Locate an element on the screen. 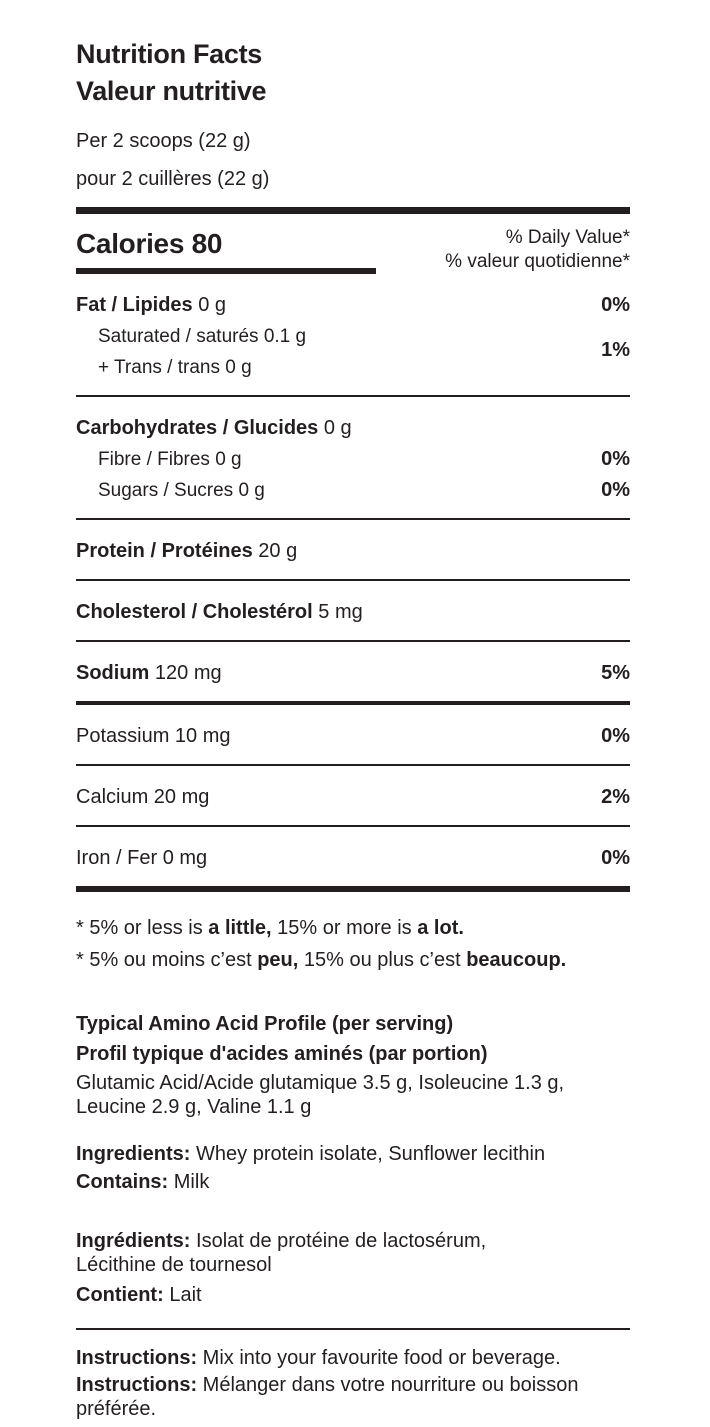 The height and width of the screenshot is (1427, 710). divider-after-calcium is located at coordinates (353, 826).